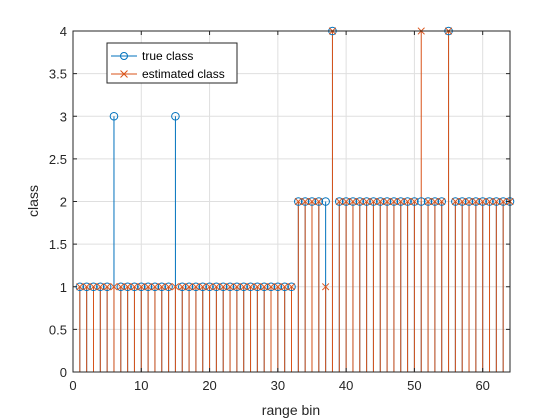 The width and height of the screenshot is (560, 420). What do you see at coordinates (141, 385) in the screenshot?
I see `x-tick-label: 10` at bounding box center [141, 385].